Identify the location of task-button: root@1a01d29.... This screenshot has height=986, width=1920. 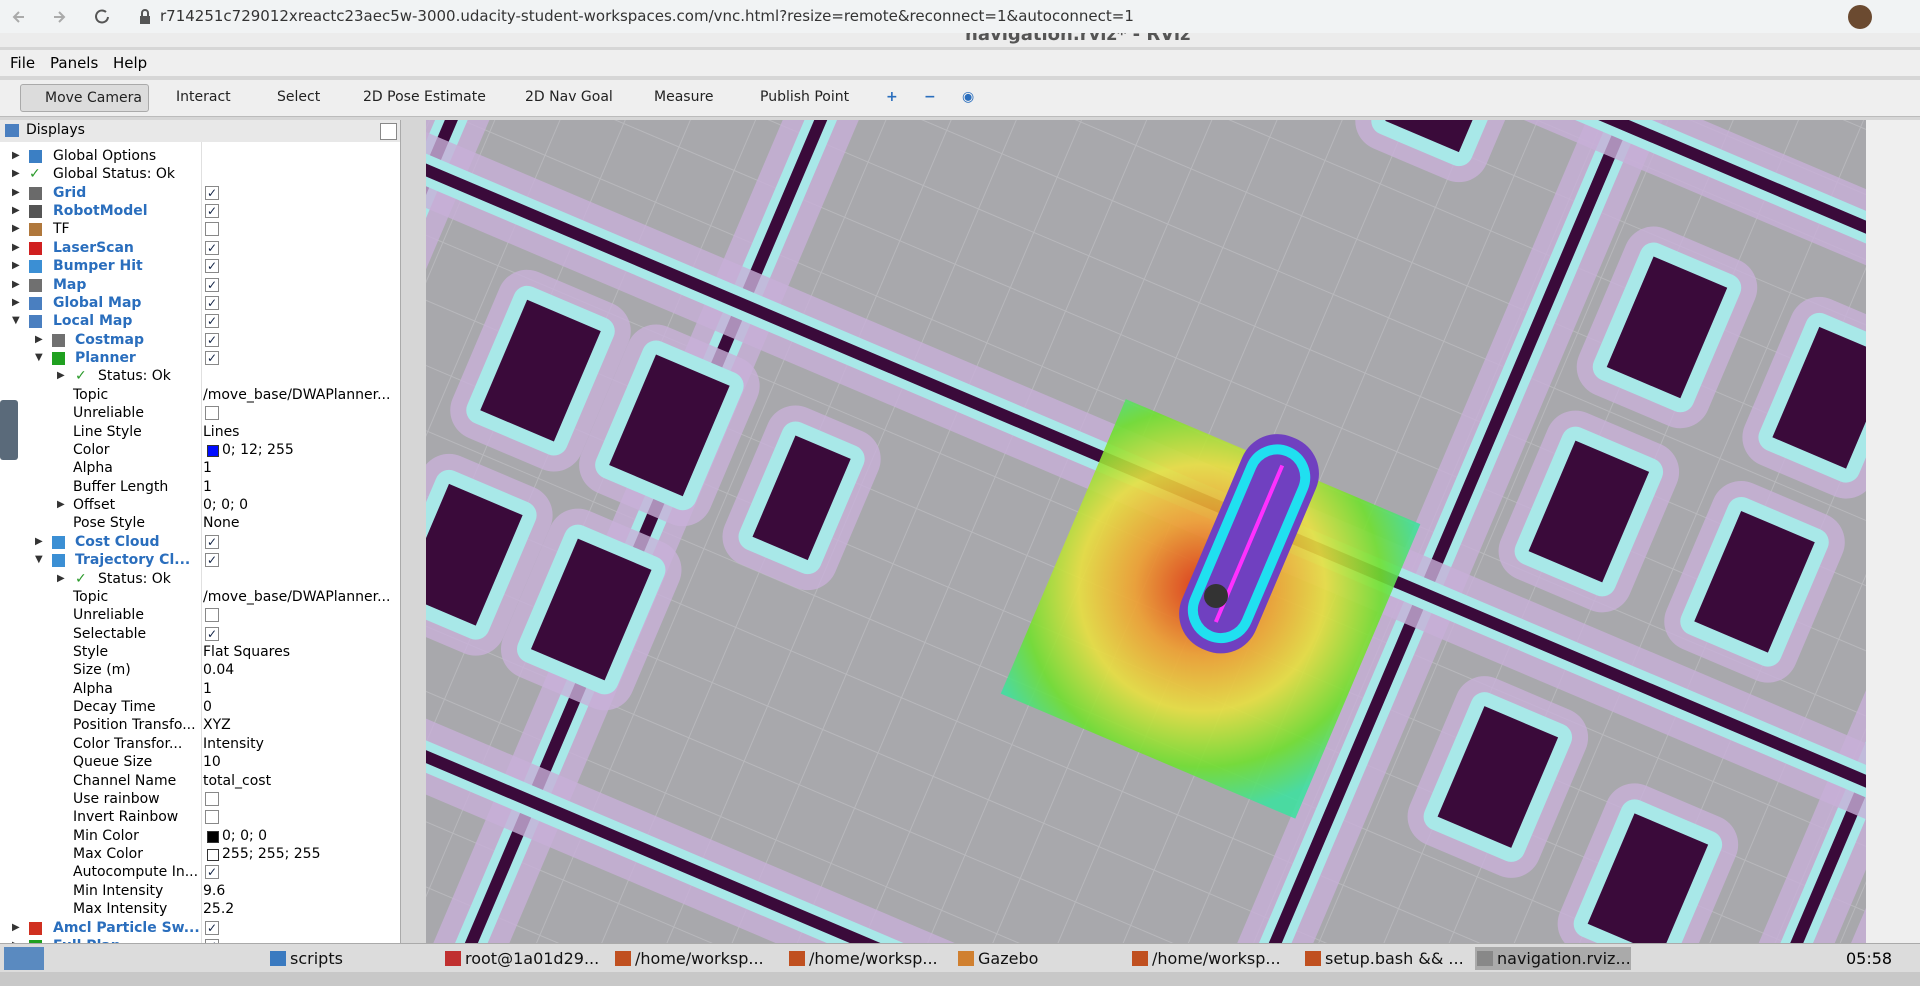
(521, 958).